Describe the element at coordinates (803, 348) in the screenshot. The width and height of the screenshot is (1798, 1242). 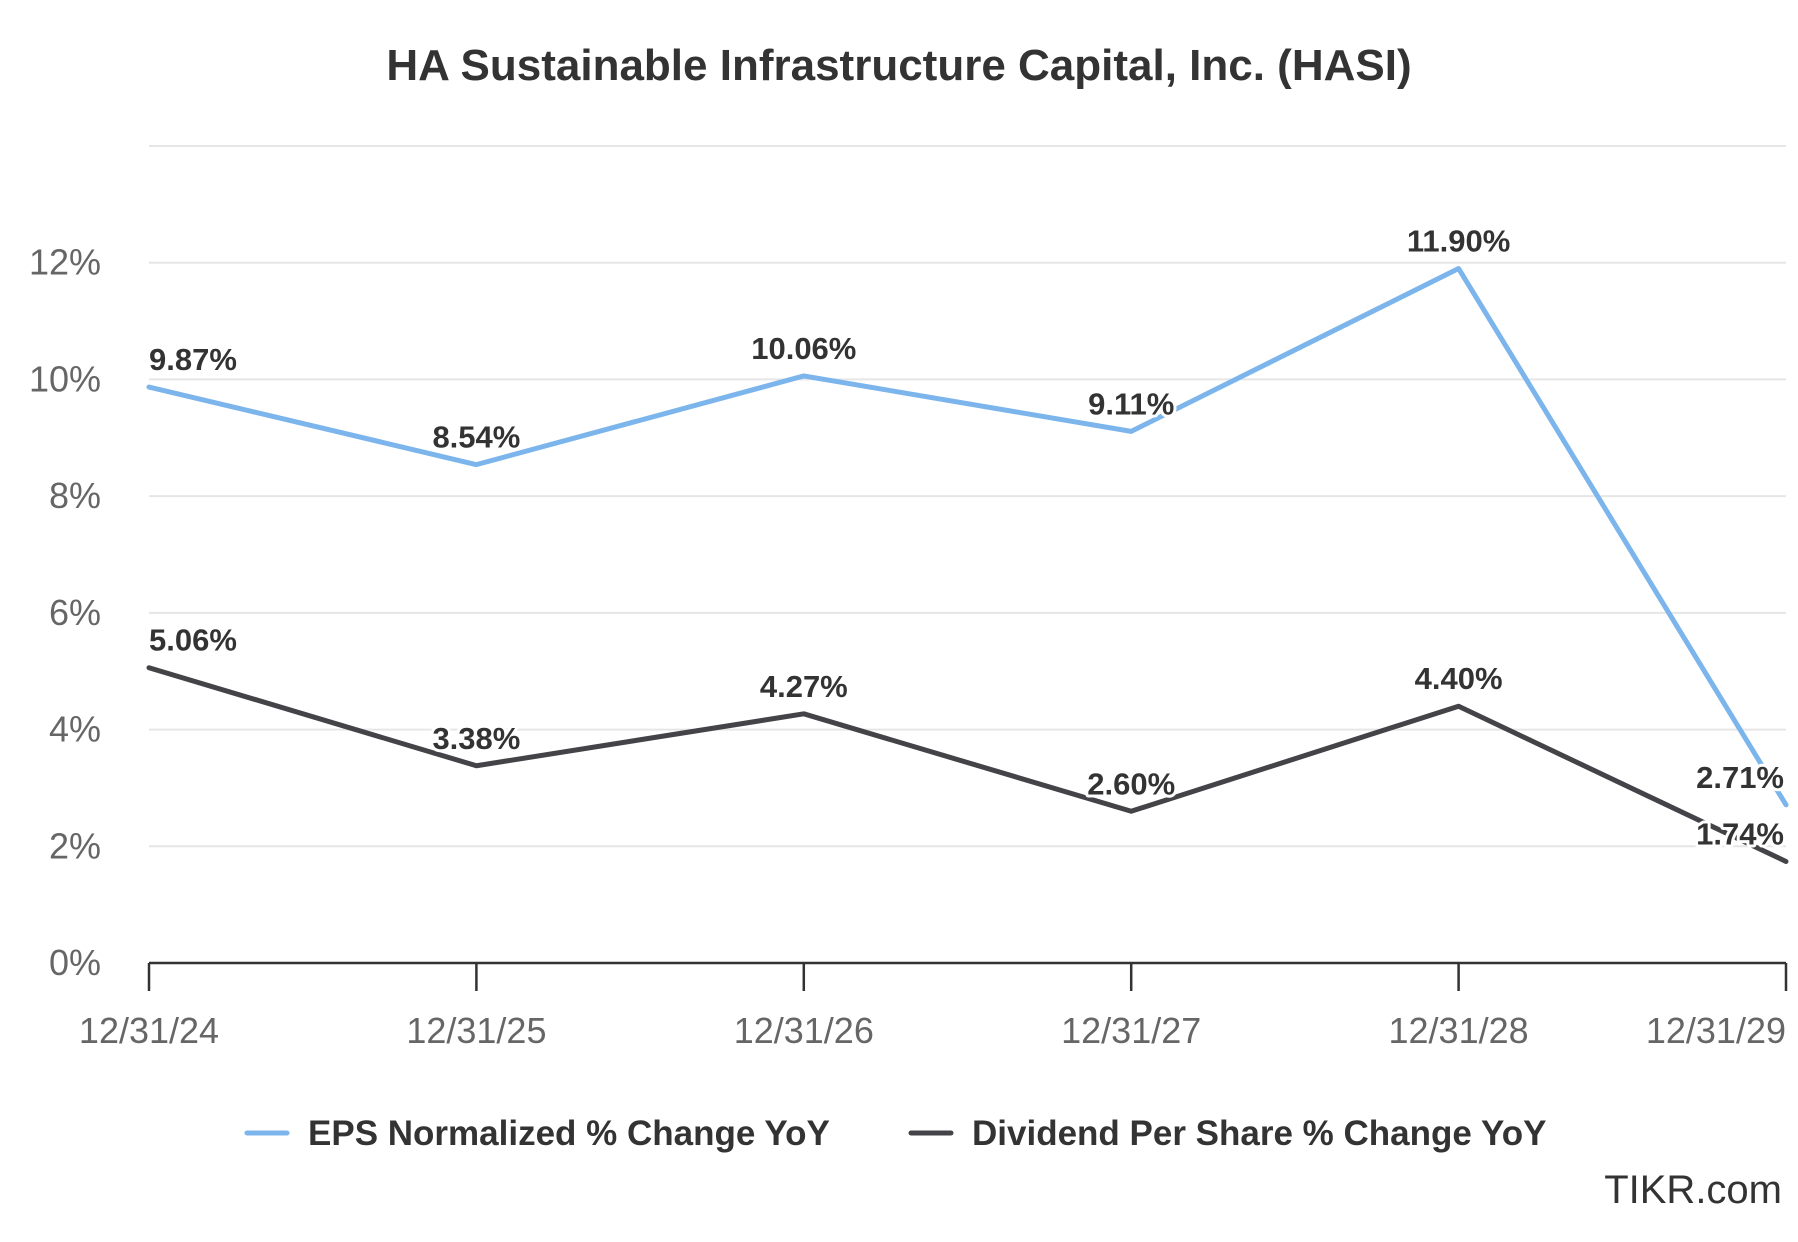
I see `data-label: 10.06%` at that location.